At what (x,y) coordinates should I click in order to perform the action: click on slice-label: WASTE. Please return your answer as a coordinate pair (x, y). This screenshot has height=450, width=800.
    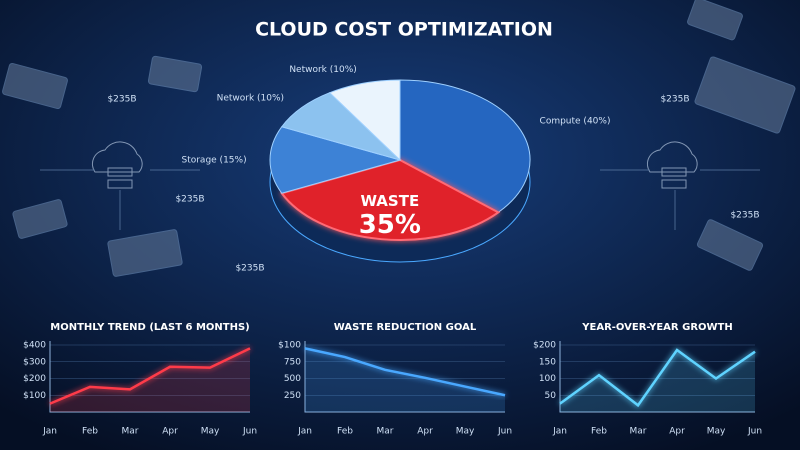
    Looking at the image, I should click on (389, 201).